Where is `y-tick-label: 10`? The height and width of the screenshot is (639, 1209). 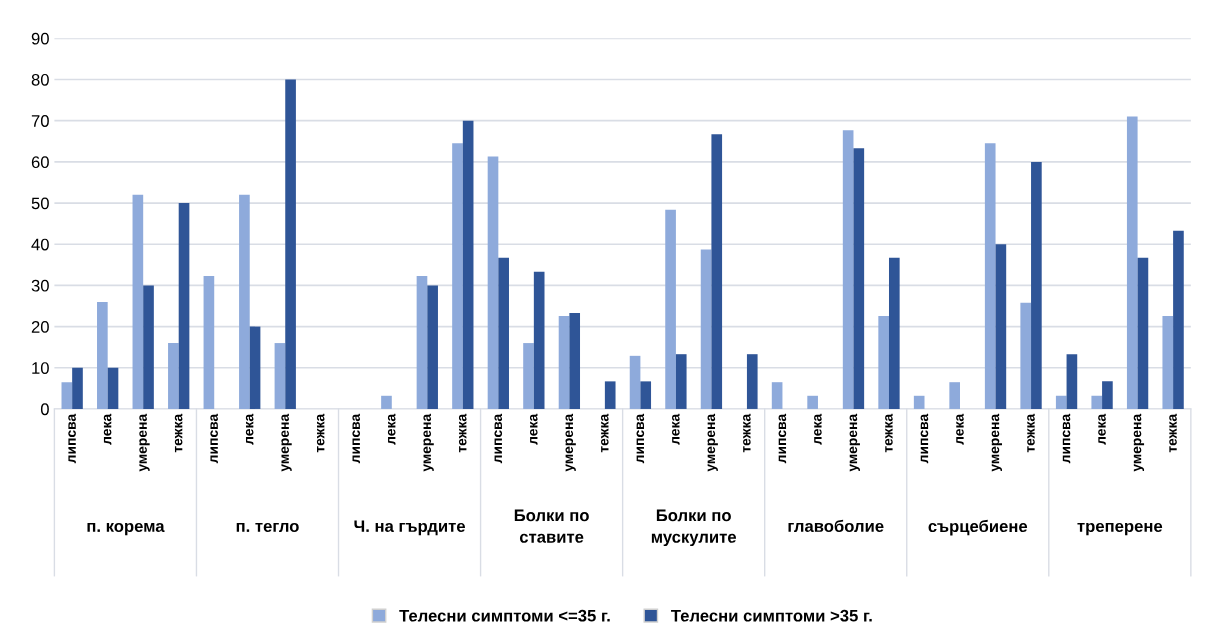
y-tick-label: 10 is located at coordinates (40, 368).